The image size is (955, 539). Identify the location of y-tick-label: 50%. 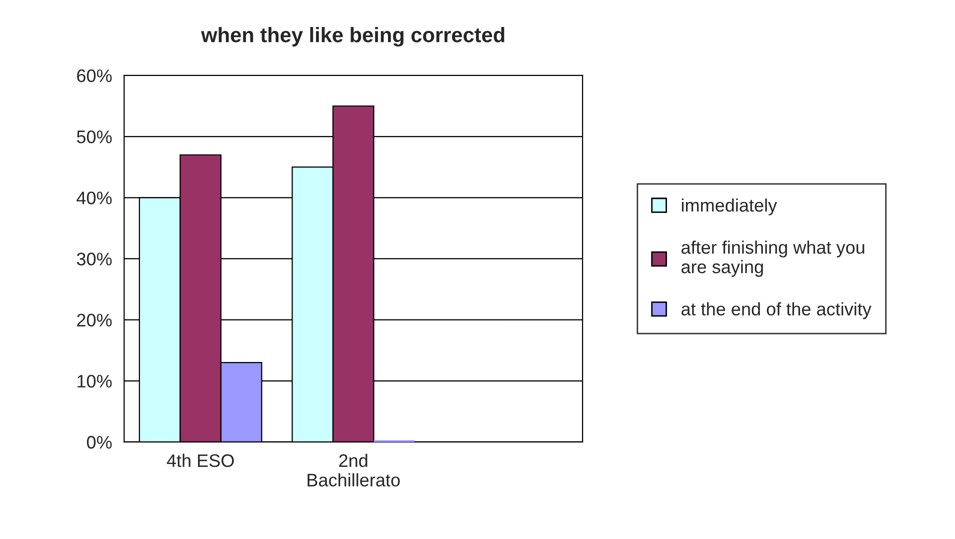
(94, 137).